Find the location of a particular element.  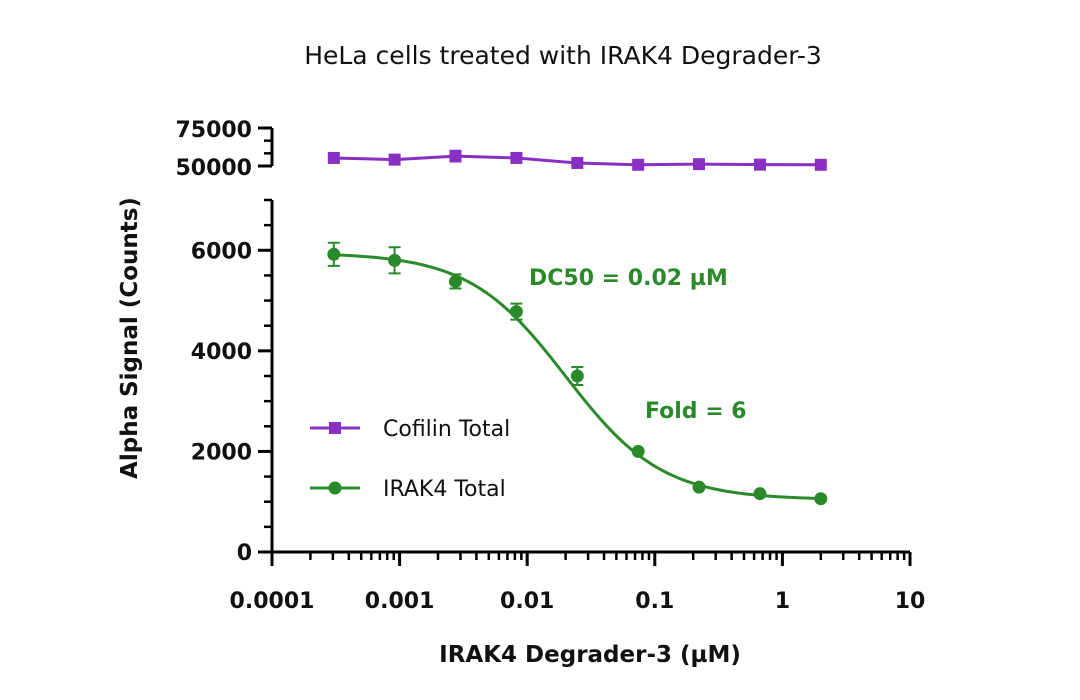

legend: Cofilin Total IRAK4 Total is located at coordinates (410, 459).